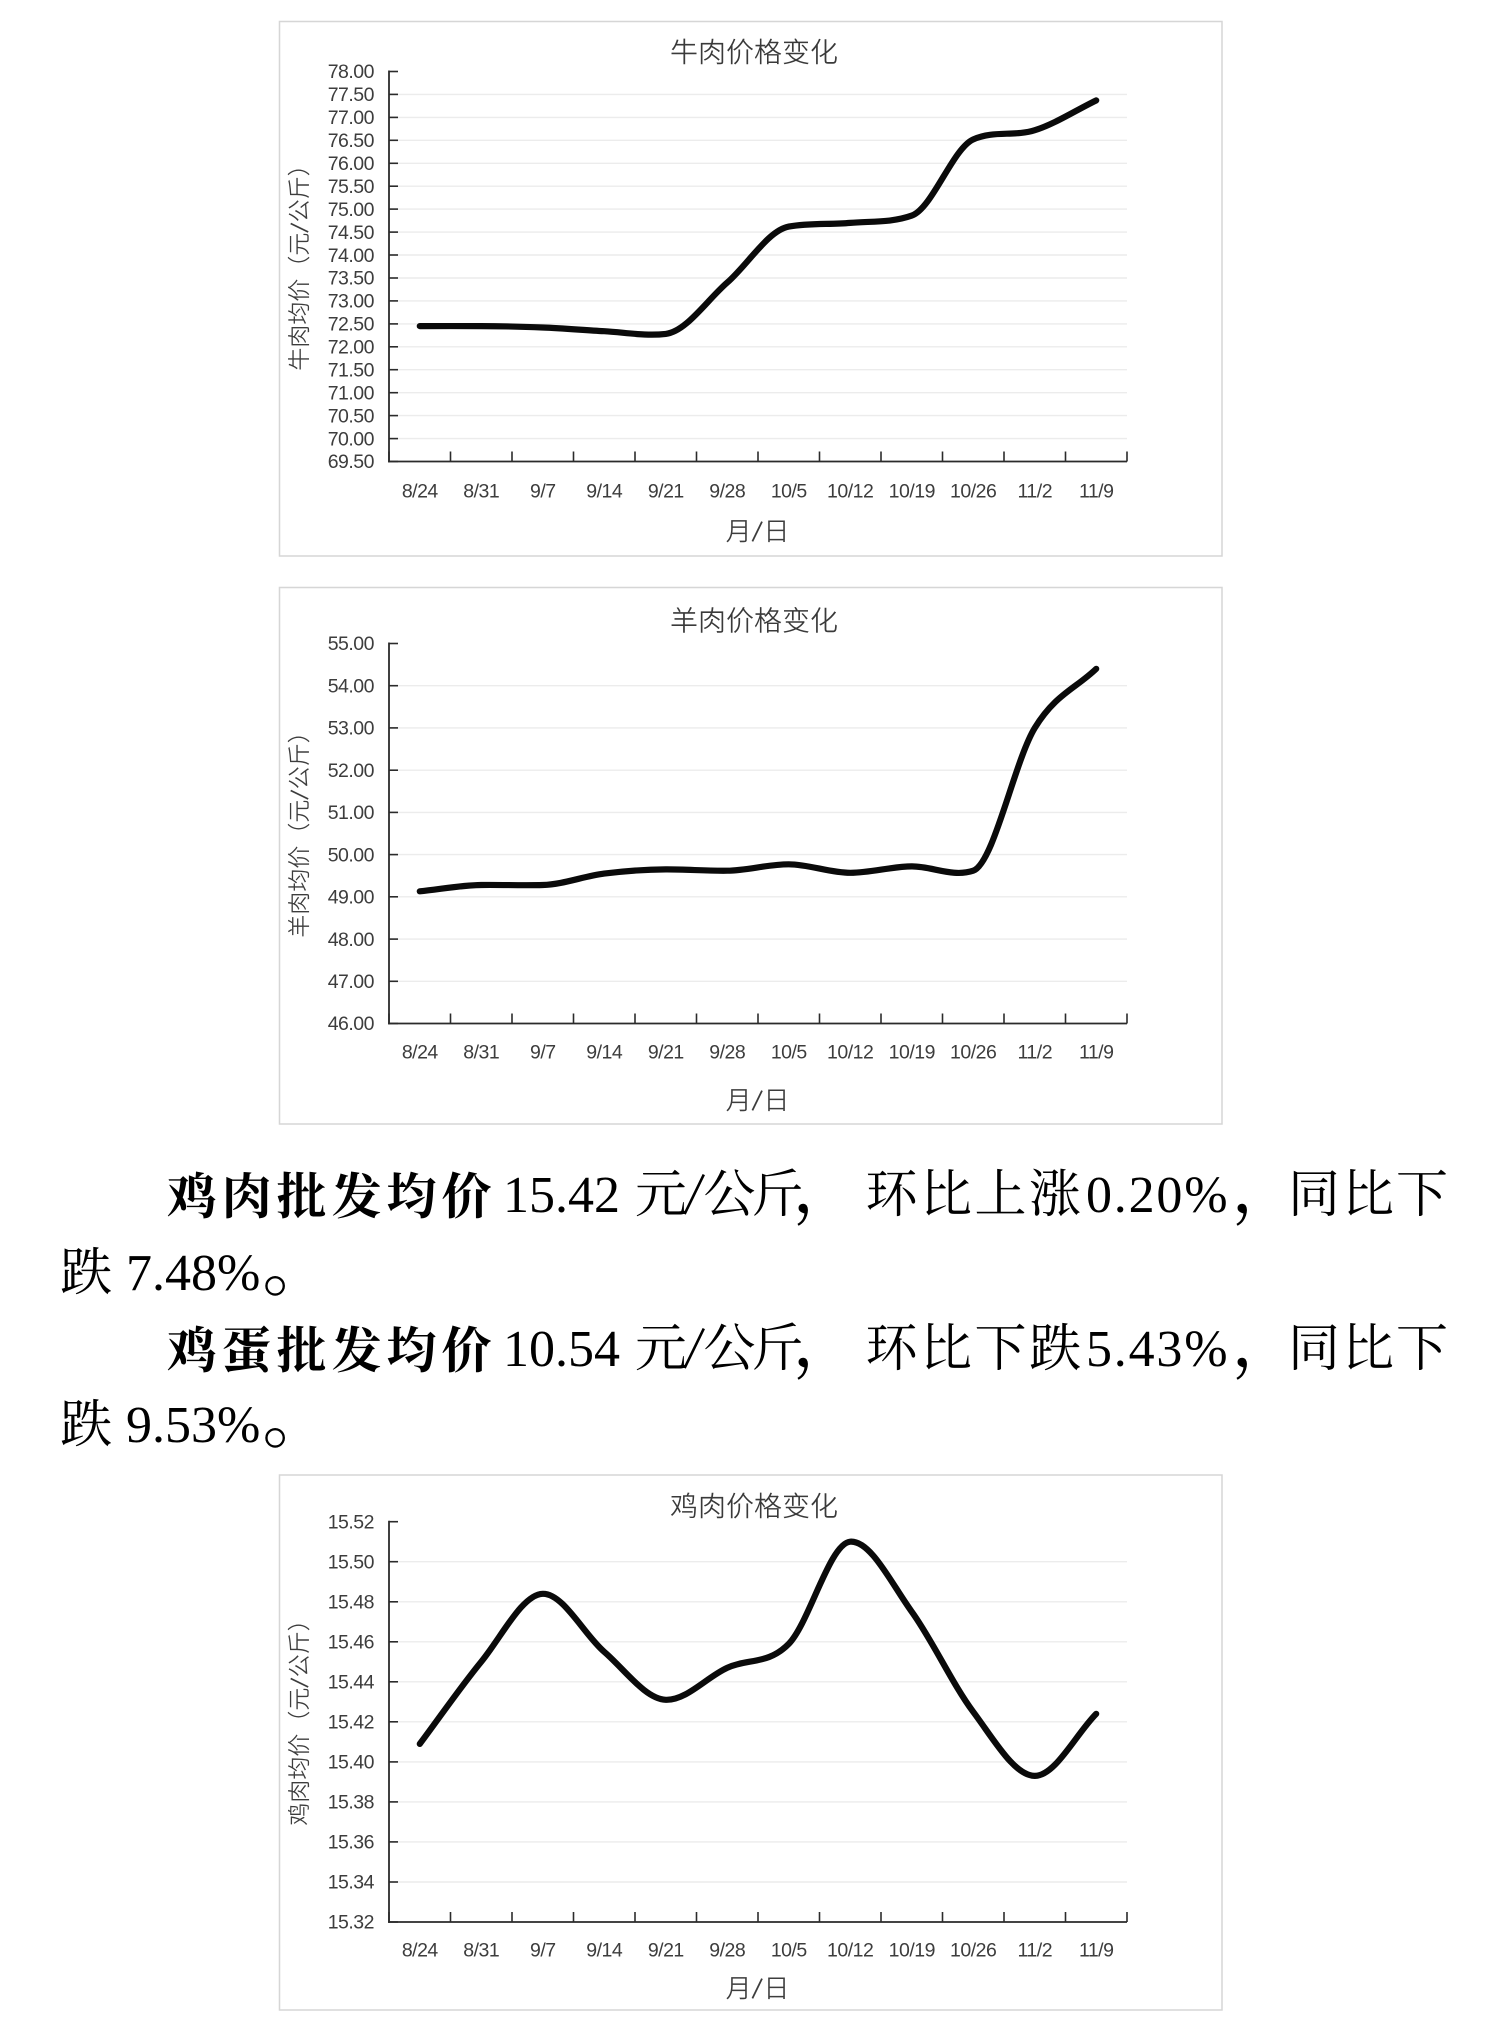 The width and height of the screenshot is (1500, 2040). What do you see at coordinates (351, 1563) in the screenshot?
I see `svg-text: 15.50` at bounding box center [351, 1563].